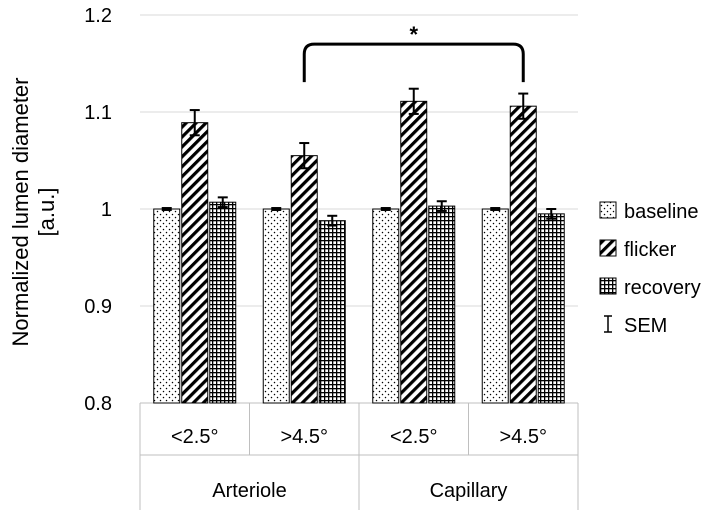 This screenshot has height=510, width=728. I want to click on legend-swatch-flicker, so click(608, 248).